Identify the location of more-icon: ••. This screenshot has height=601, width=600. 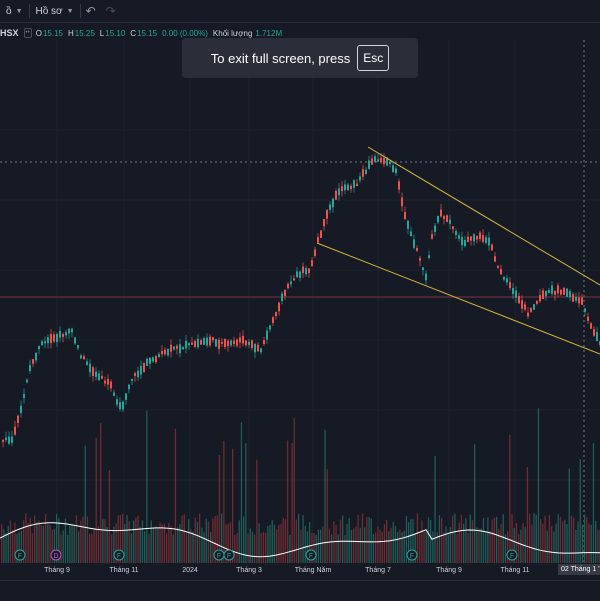
(27, 33).